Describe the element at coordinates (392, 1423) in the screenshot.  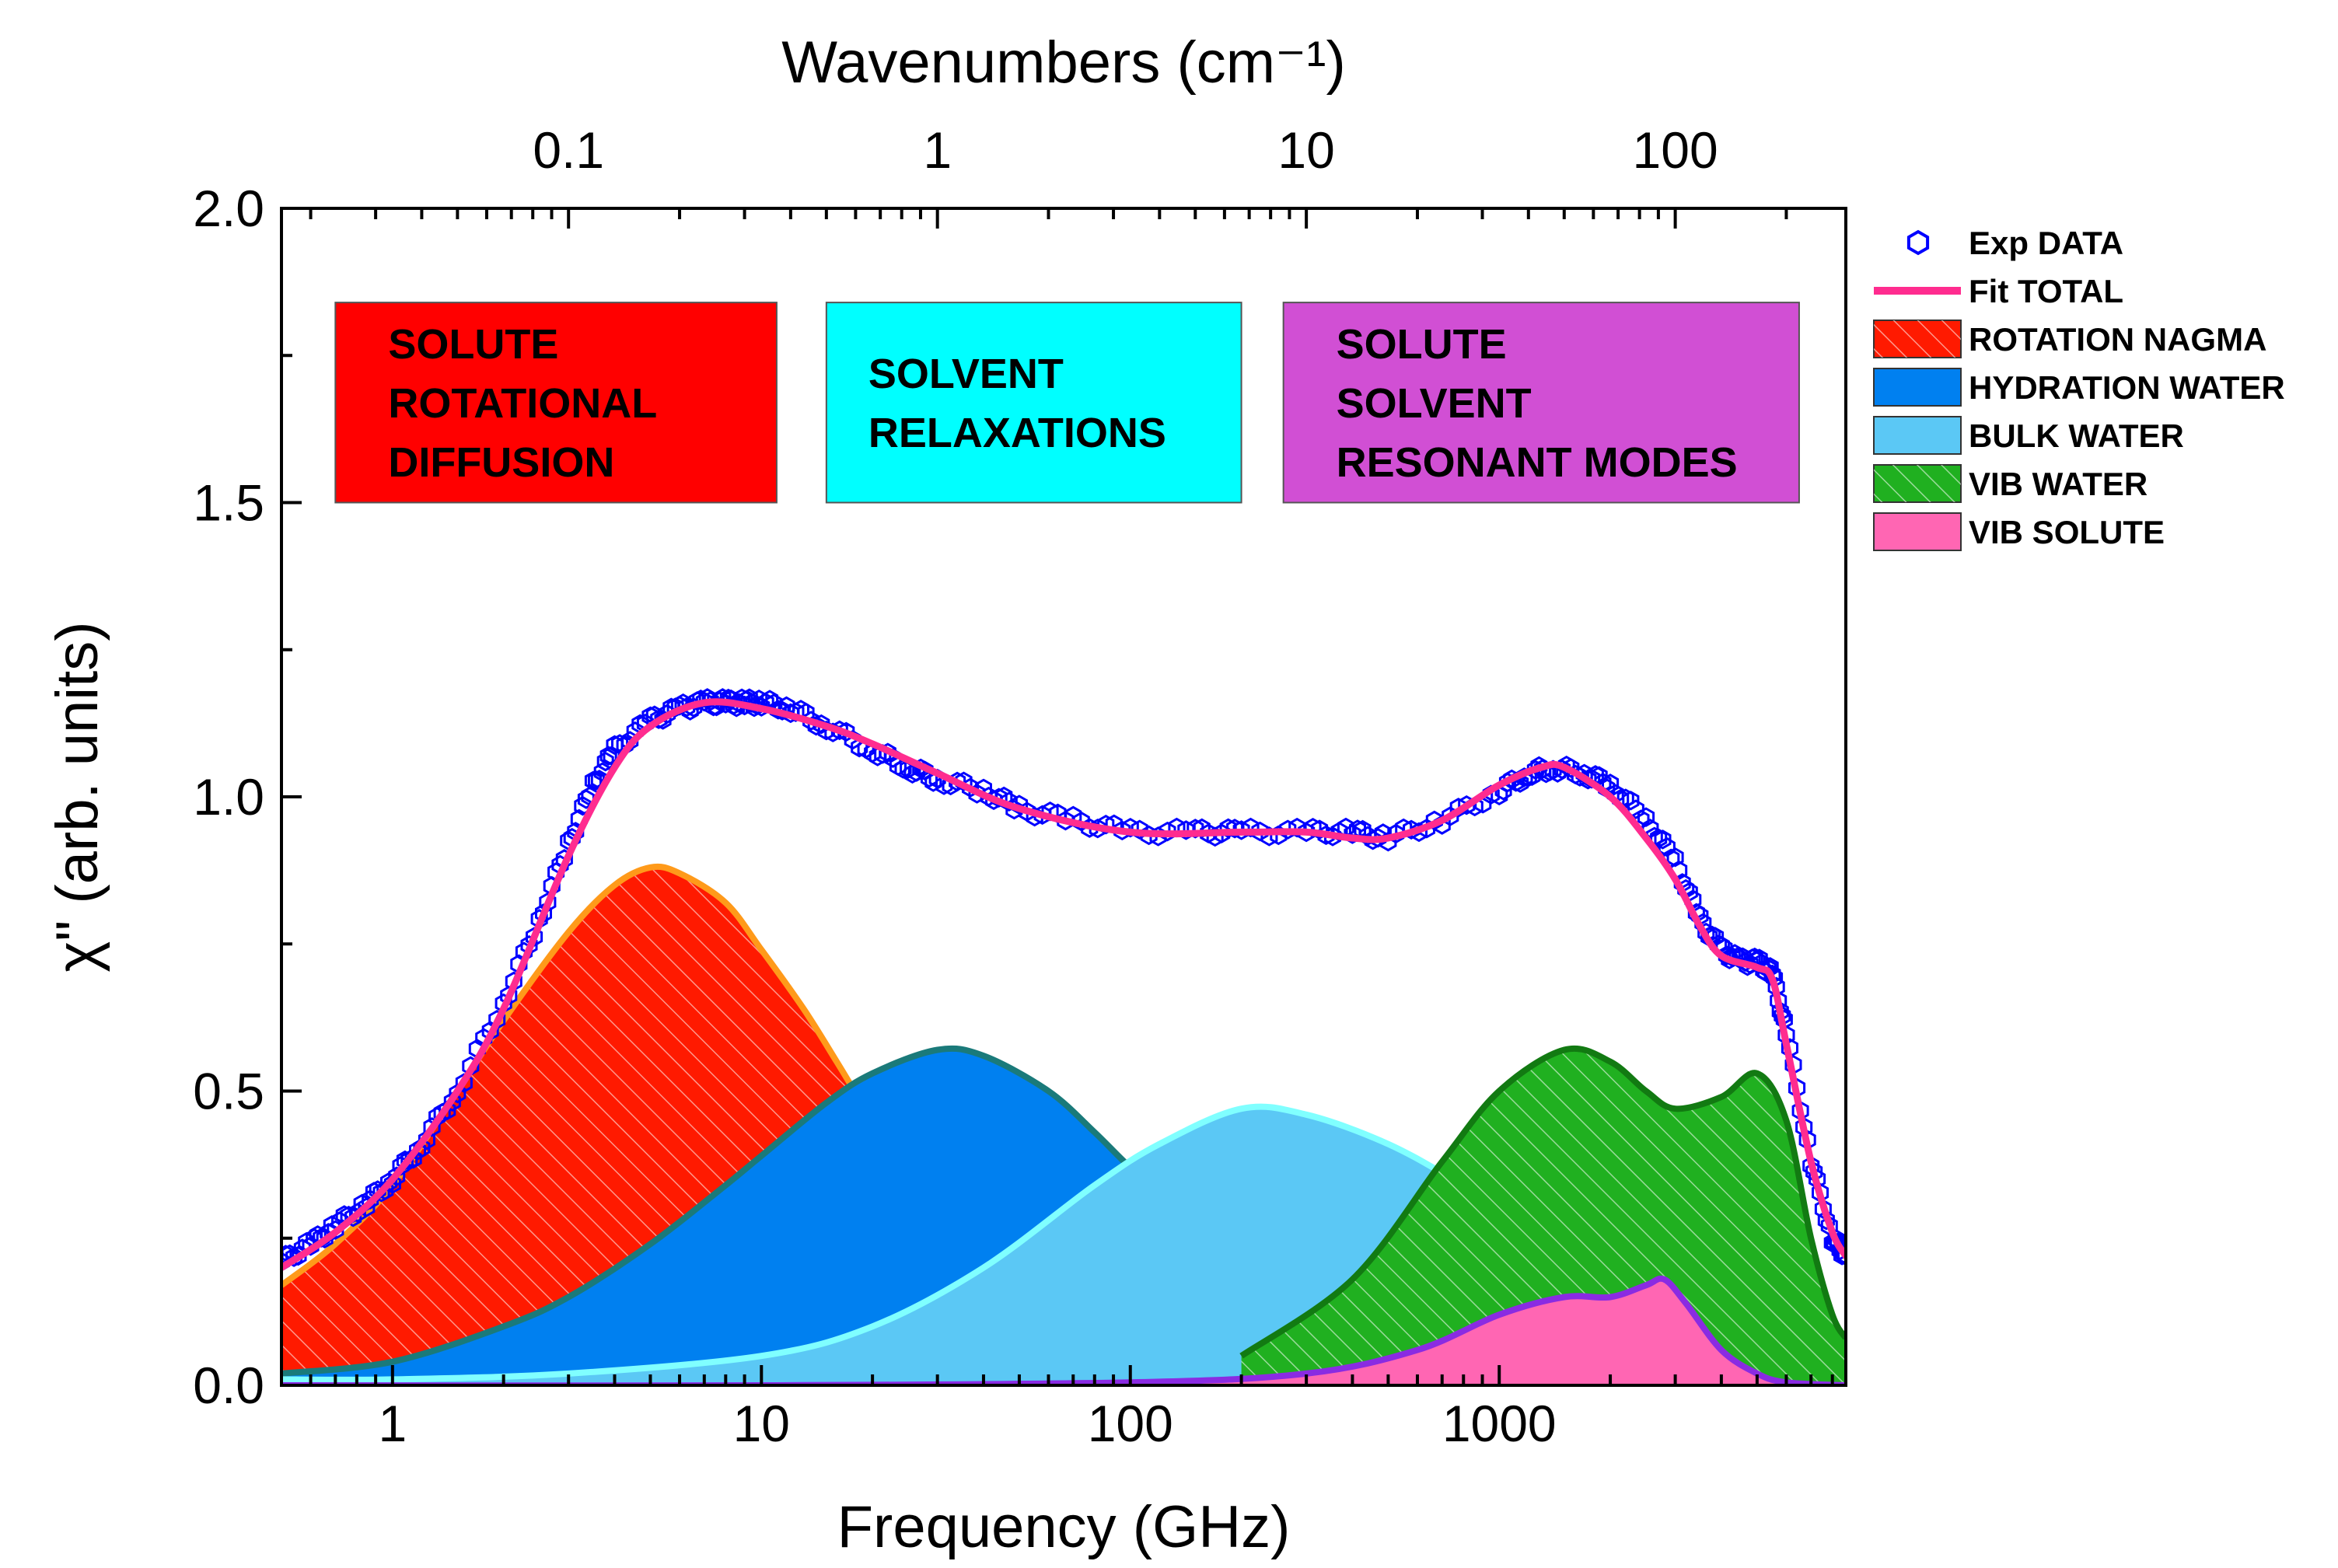
I see `x-tick-label: 1` at that location.